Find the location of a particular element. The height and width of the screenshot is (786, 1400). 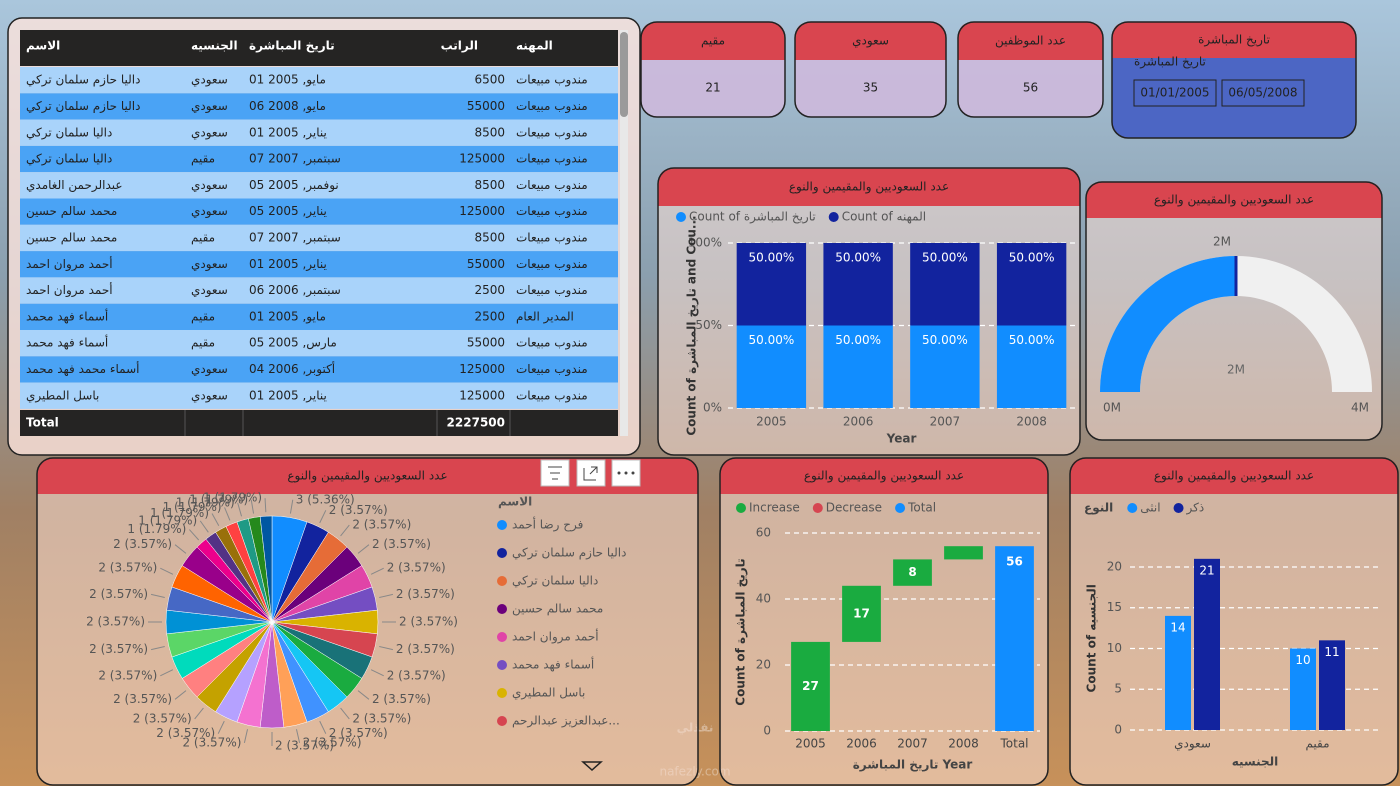

table-cell: عبدالرحمن الغامدي is located at coordinates (74, 185).